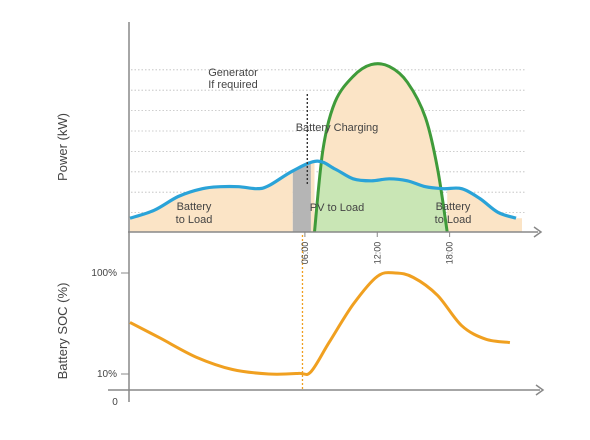 The height and width of the screenshot is (440, 590). What do you see at coordinates (62, 331) in the screenshot?
I see `soc-y-axis-label: Battery SOC (%)` at bounding box center [62, 331].